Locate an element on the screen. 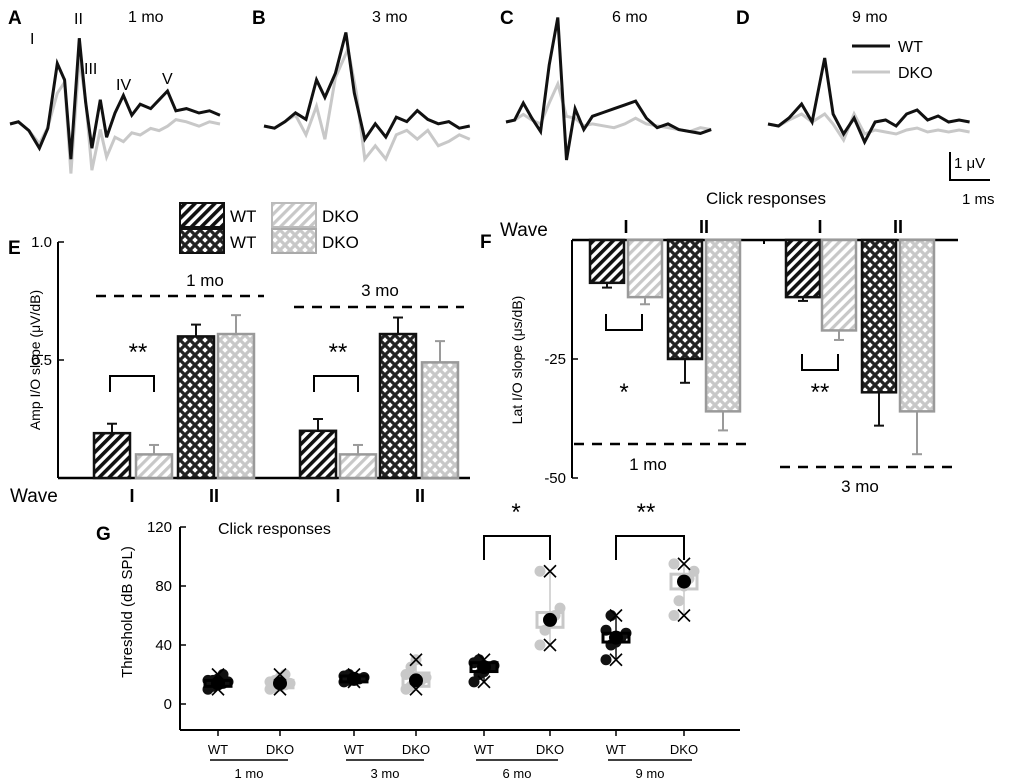 Image resolution: width=1020 pixels, height=784 pixels. y-axis-label: Threshold (dB SPL) is located at coordinates (127, 612).